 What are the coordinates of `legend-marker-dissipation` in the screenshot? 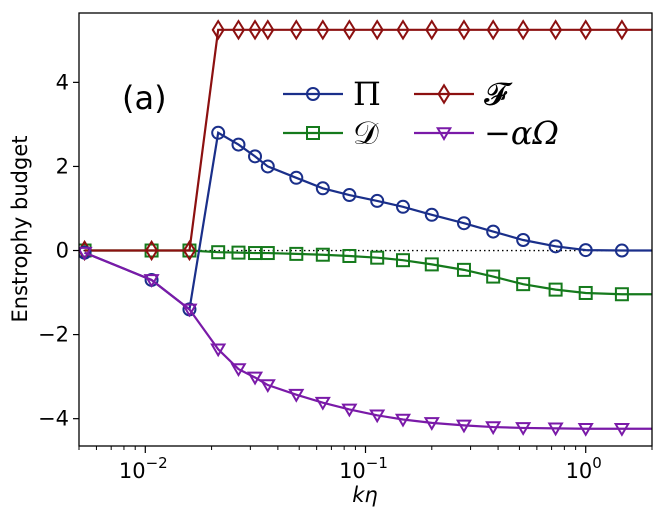 It's located at (313, 133).